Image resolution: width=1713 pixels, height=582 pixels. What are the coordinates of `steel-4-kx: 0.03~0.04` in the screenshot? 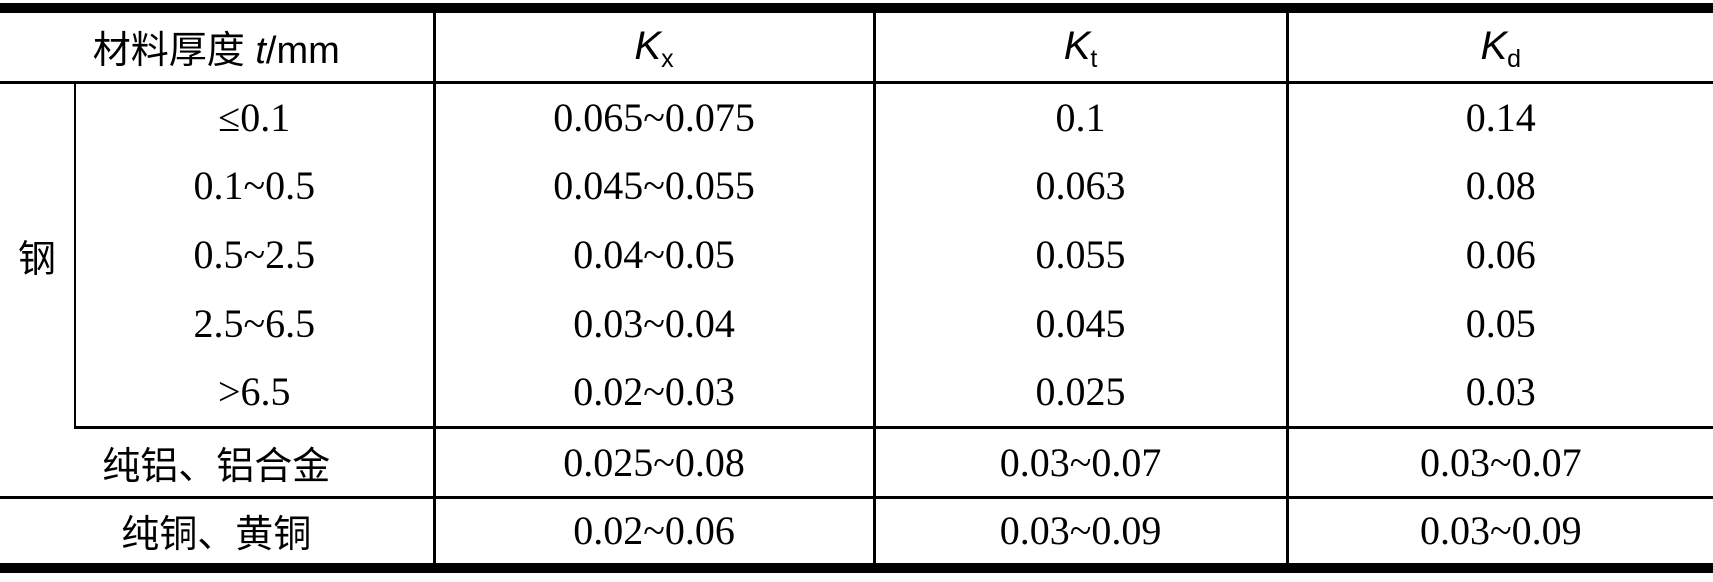 It's located at (653, 323).